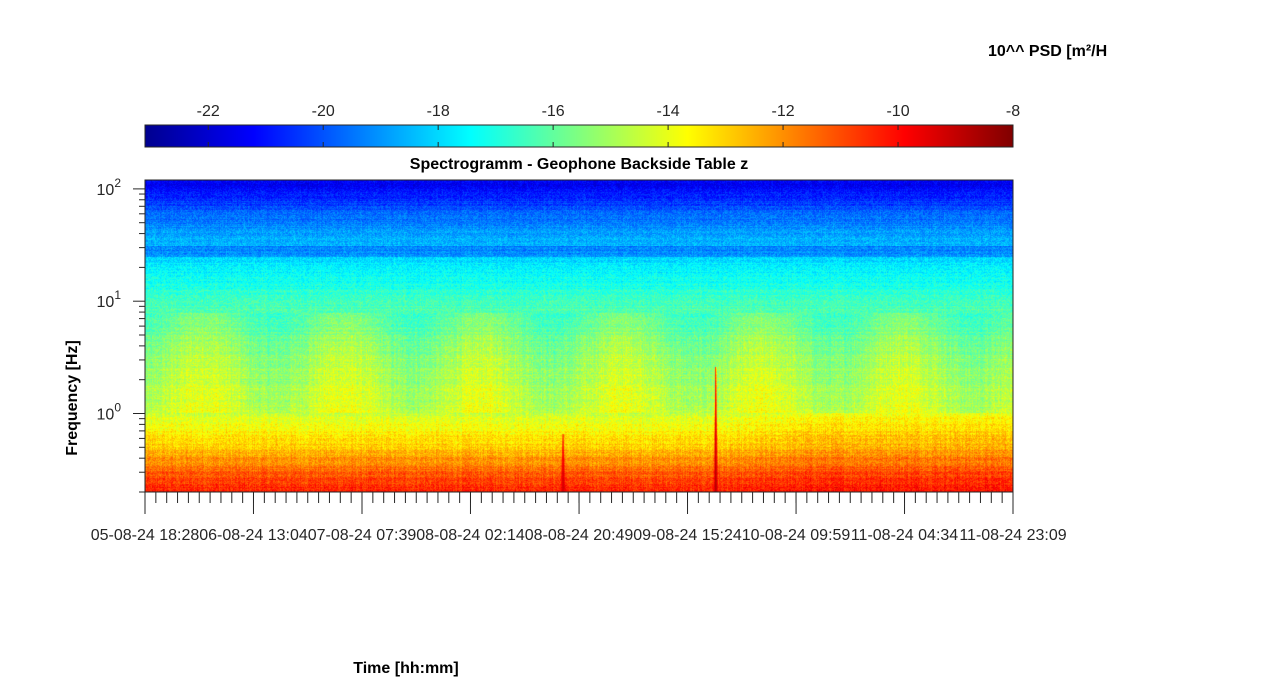 The width and height of the screenshot is (1280, 677). I want to click on chart-title: Spectrogramm - Geophone Backside Table z, so click(579, 164).